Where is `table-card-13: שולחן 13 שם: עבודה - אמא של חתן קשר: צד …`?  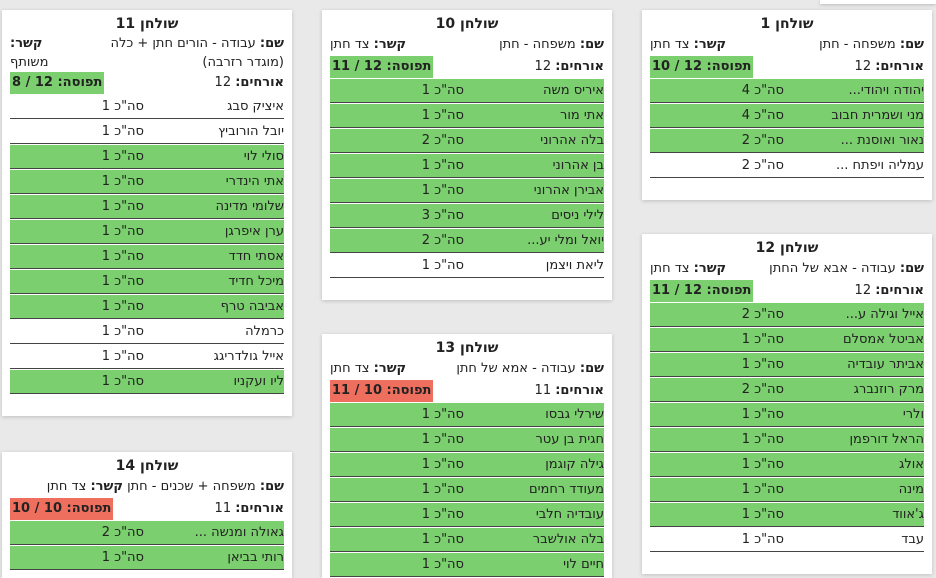
table-card-13: שולחן 13 שם: עבודה - אמא של חתן קשר: צד … is located at coordinates (467, 456).